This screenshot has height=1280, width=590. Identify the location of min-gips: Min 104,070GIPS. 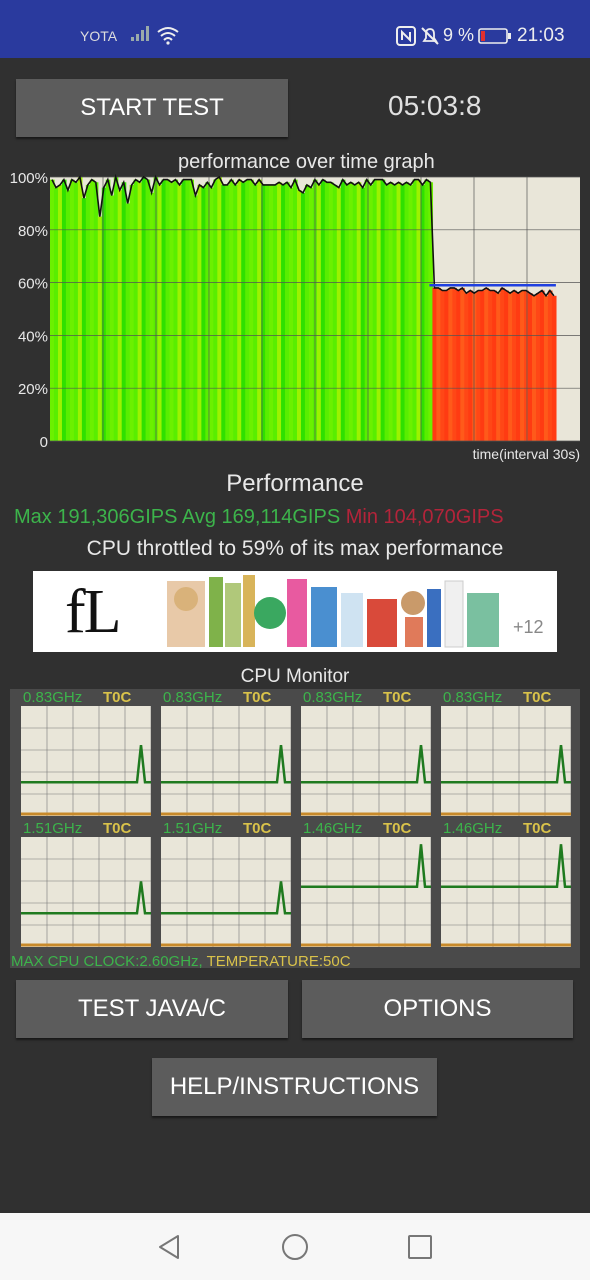
(424, 517).